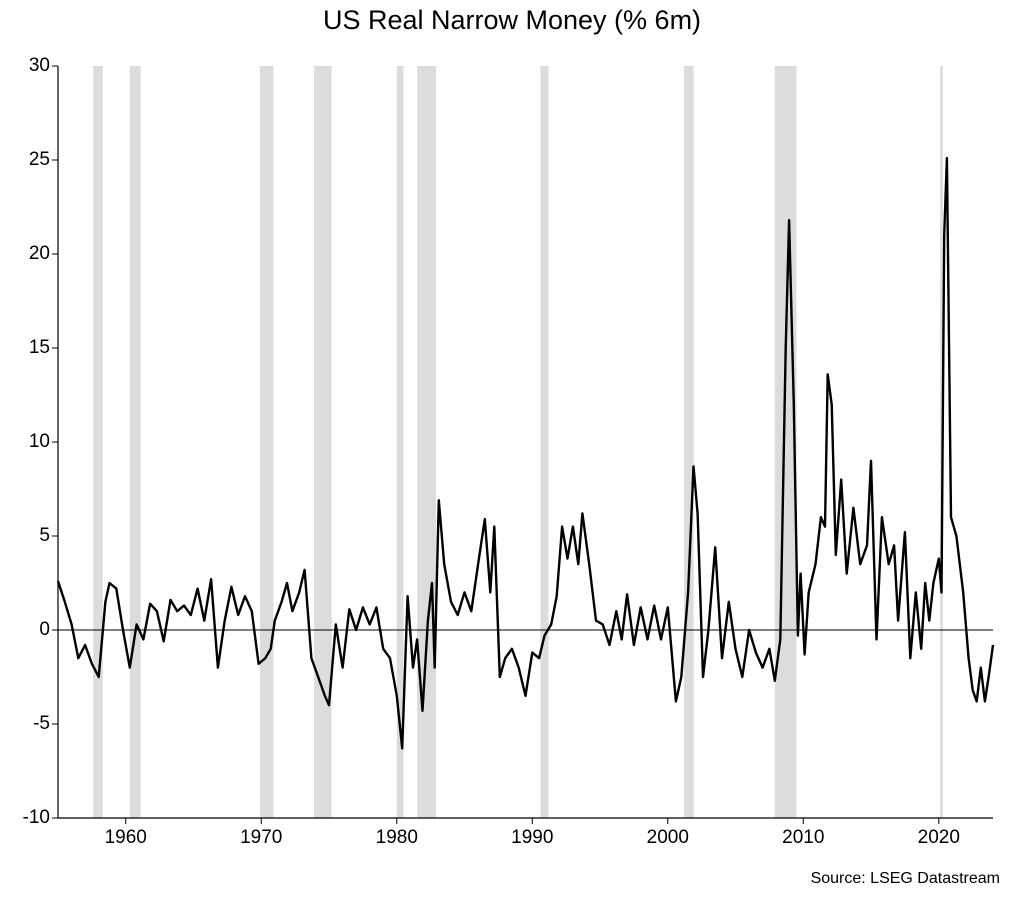  Describe the element at coordinates (939, 837) in the screenshot. I see `x-tick-label: 2020` at that location.